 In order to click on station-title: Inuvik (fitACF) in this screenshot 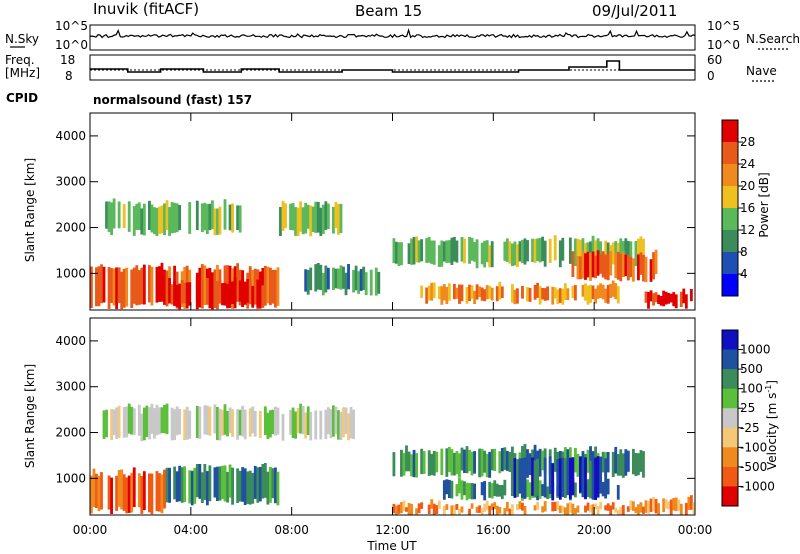, I will do `click(146, 9)`.